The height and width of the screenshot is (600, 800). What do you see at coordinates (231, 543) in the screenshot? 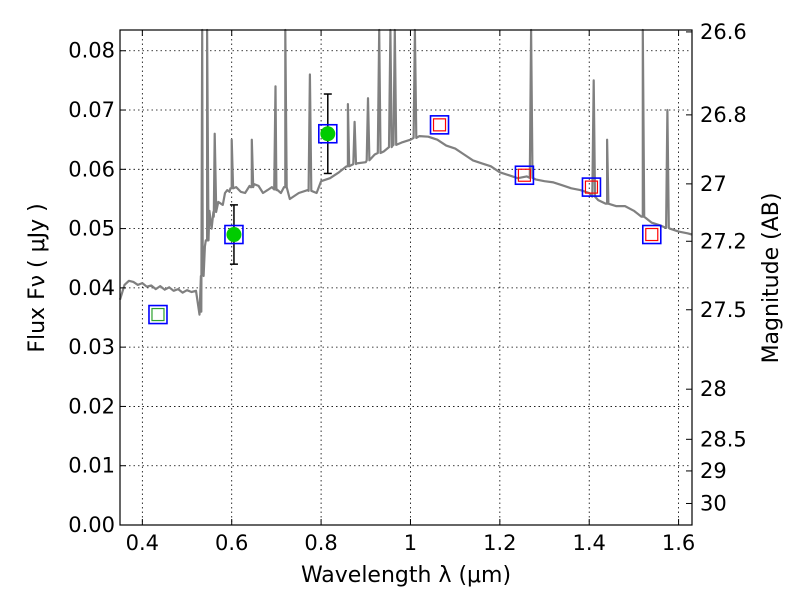
I see `x-tick-label: 0.6` at bounding box center [231, 543].